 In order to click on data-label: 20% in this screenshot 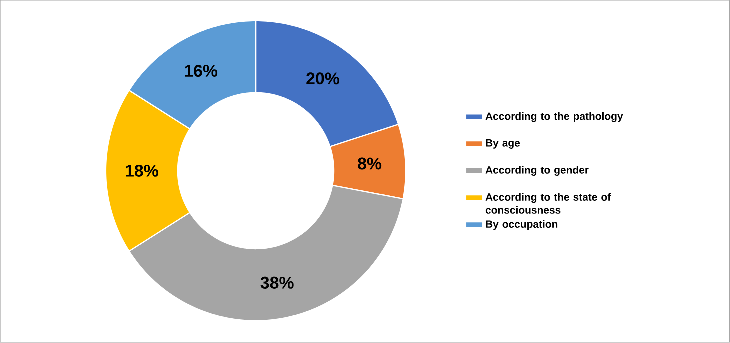, I will do `click(323, 78)`.